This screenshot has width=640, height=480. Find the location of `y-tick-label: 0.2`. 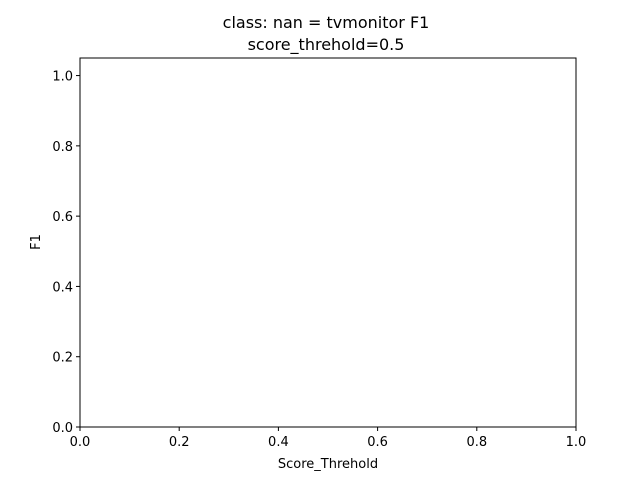

y-tick-label: 0.2 is located at coordinates (62, 358).